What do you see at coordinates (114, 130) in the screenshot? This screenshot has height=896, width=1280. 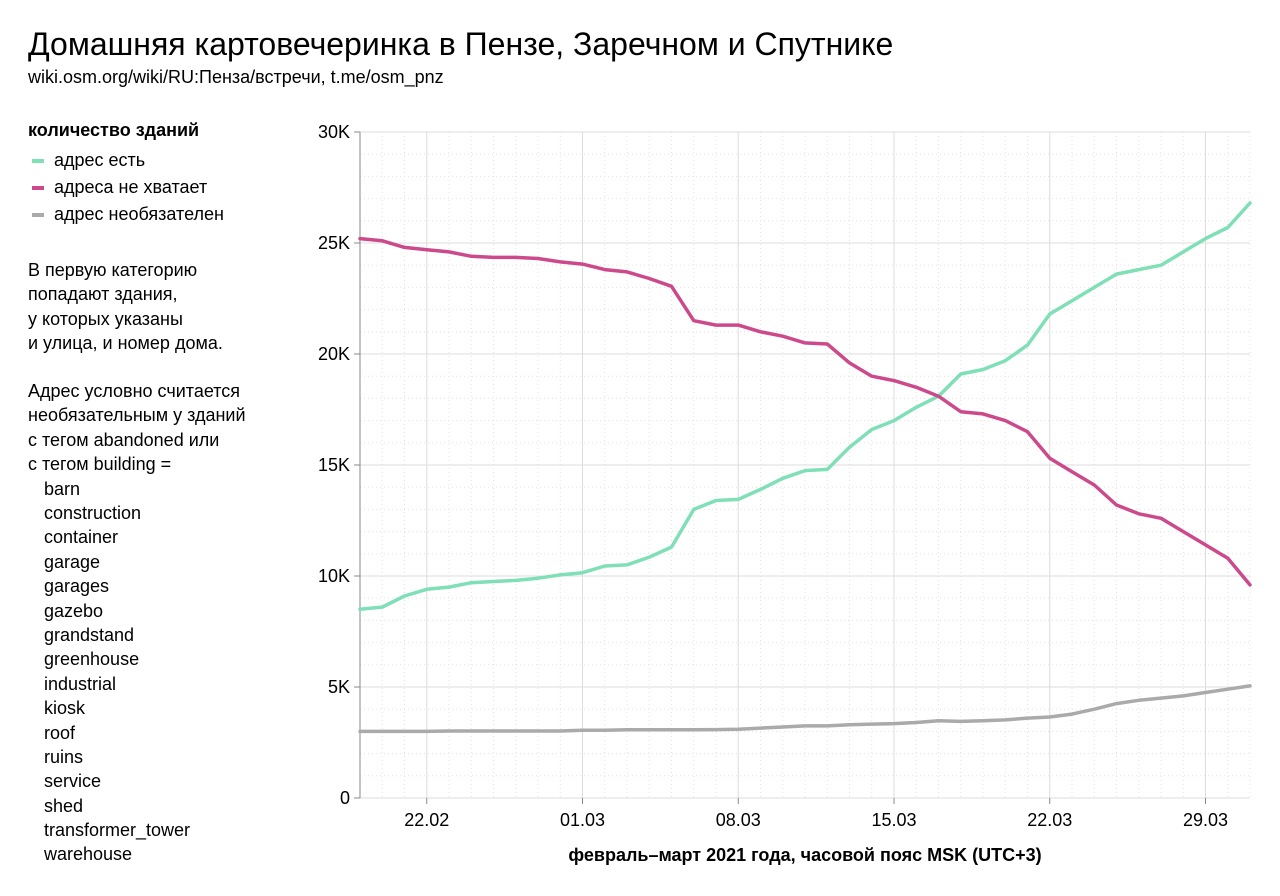 I see `legend-title: количество зданий` at bounding box center [114, 130].